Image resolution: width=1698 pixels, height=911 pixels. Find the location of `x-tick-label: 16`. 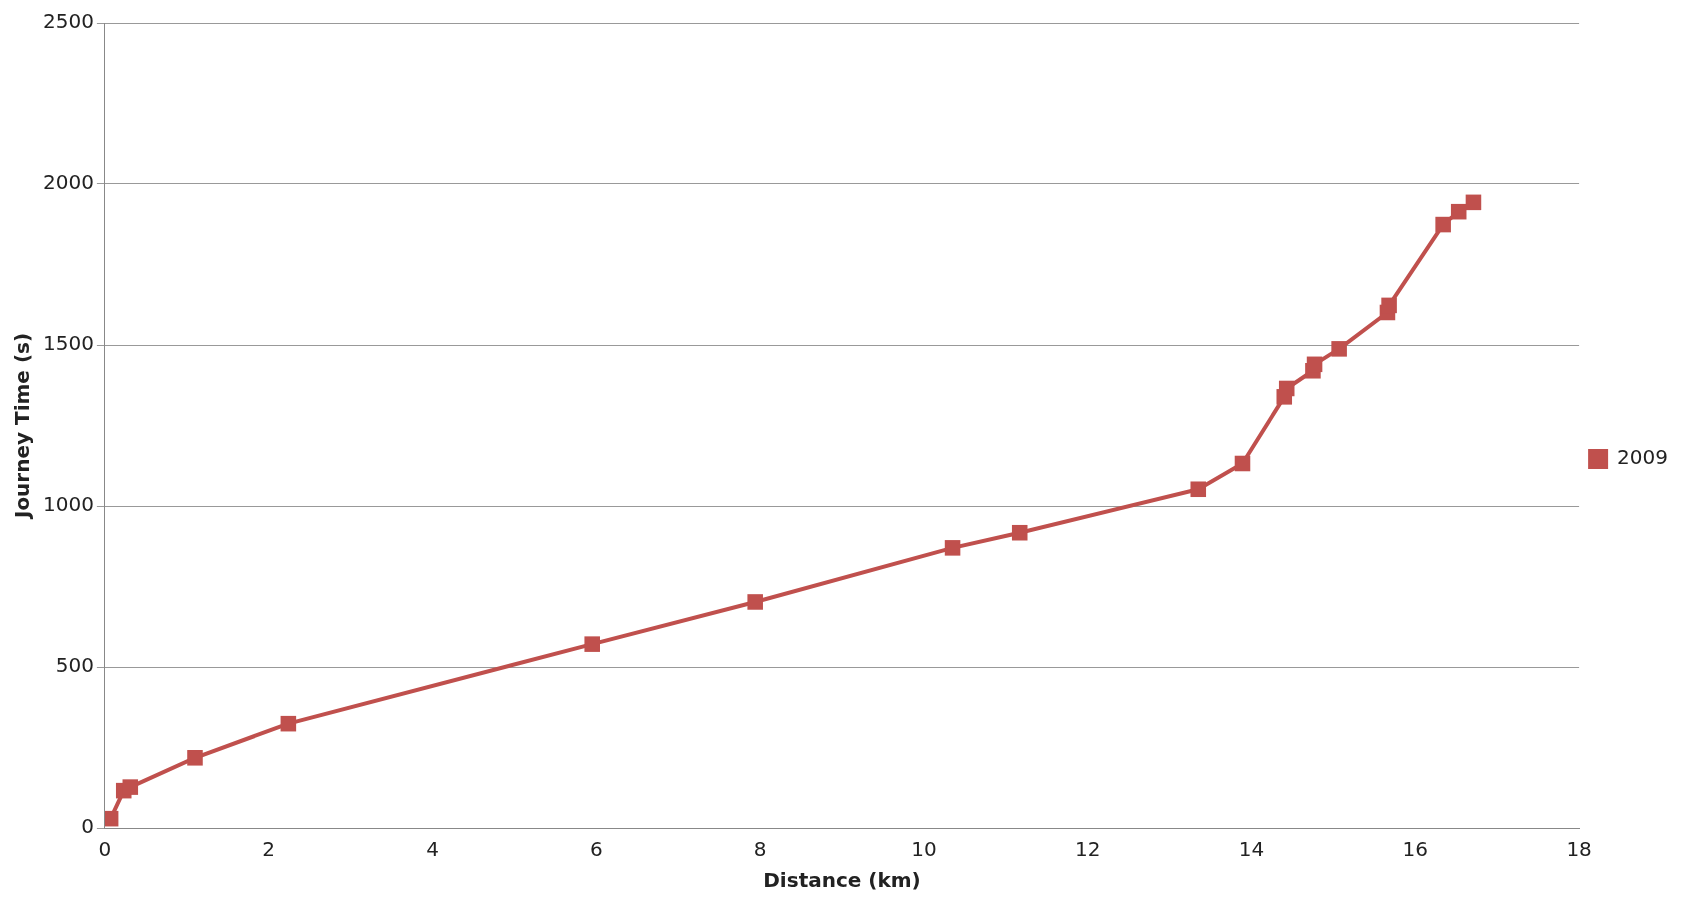

x-tick-label: 16 is located at coordinates (1415, 849).